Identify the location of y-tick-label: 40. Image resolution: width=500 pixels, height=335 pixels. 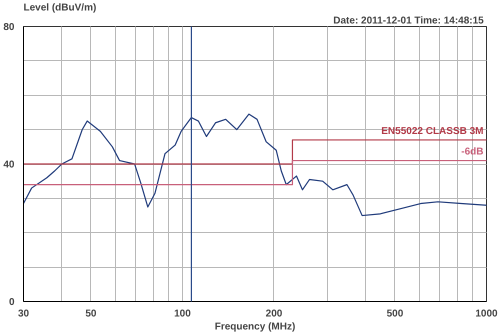
(9, 165).